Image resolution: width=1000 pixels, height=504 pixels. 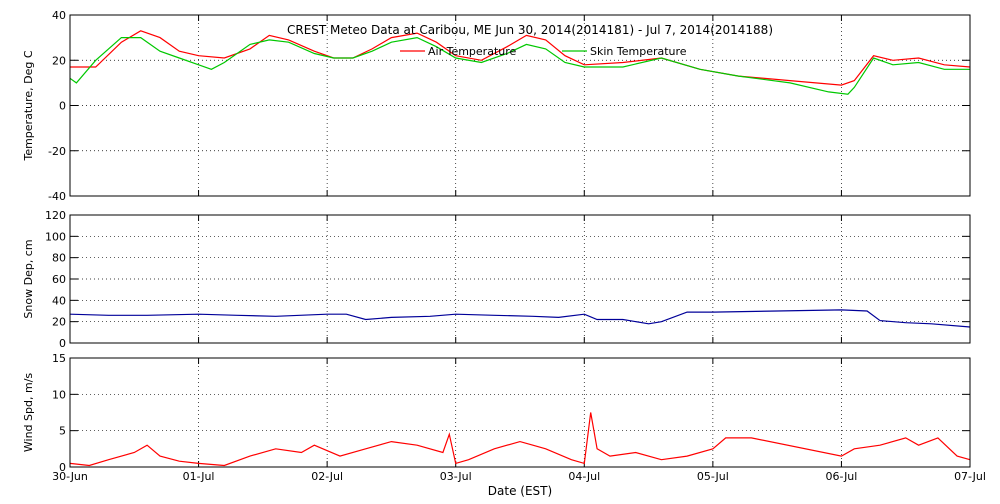 What do you see at coordinates (59, 15) in the screenshot?
I see `panel-1-ytick-label: 40` at bounding box center [59, 15].